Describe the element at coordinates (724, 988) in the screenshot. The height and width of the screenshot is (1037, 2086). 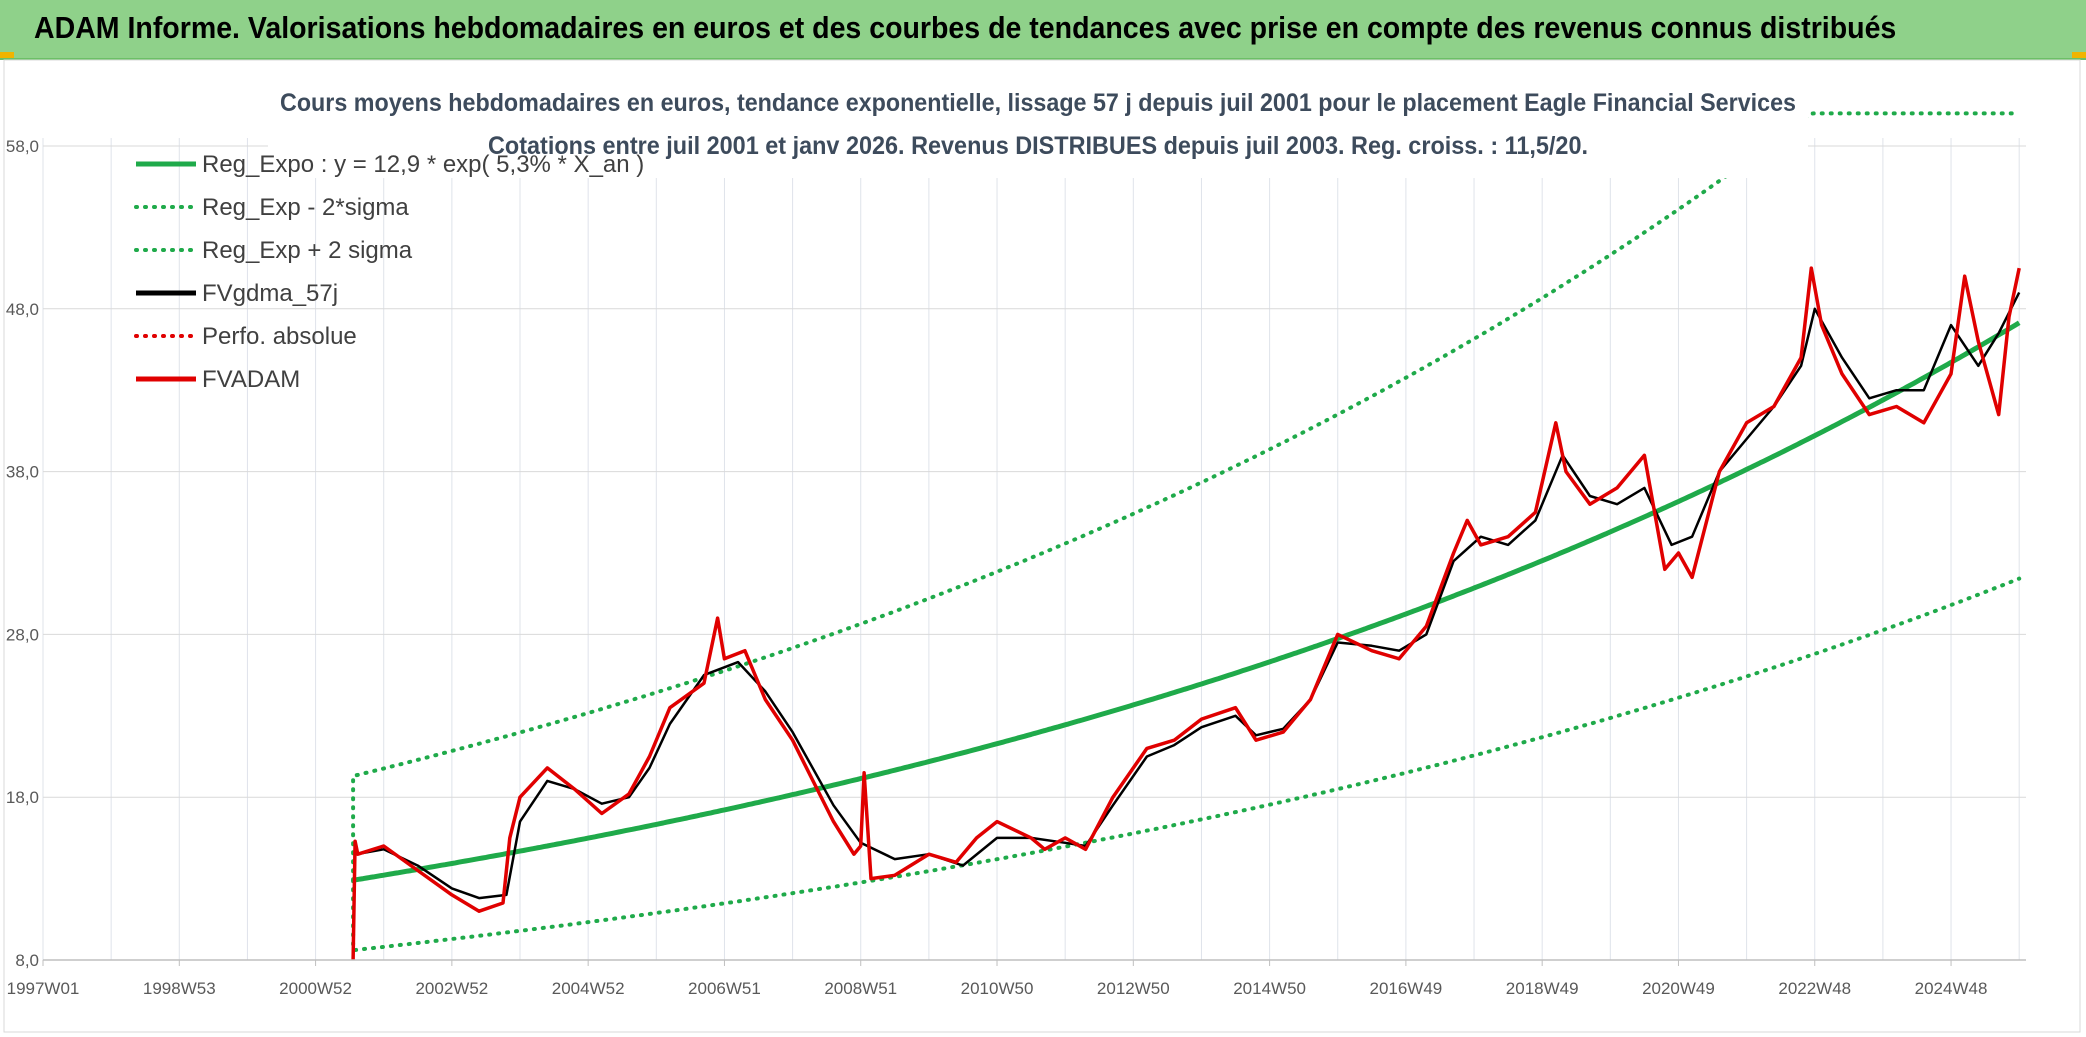
I see `x-tick-label: 2006W51` at that location.